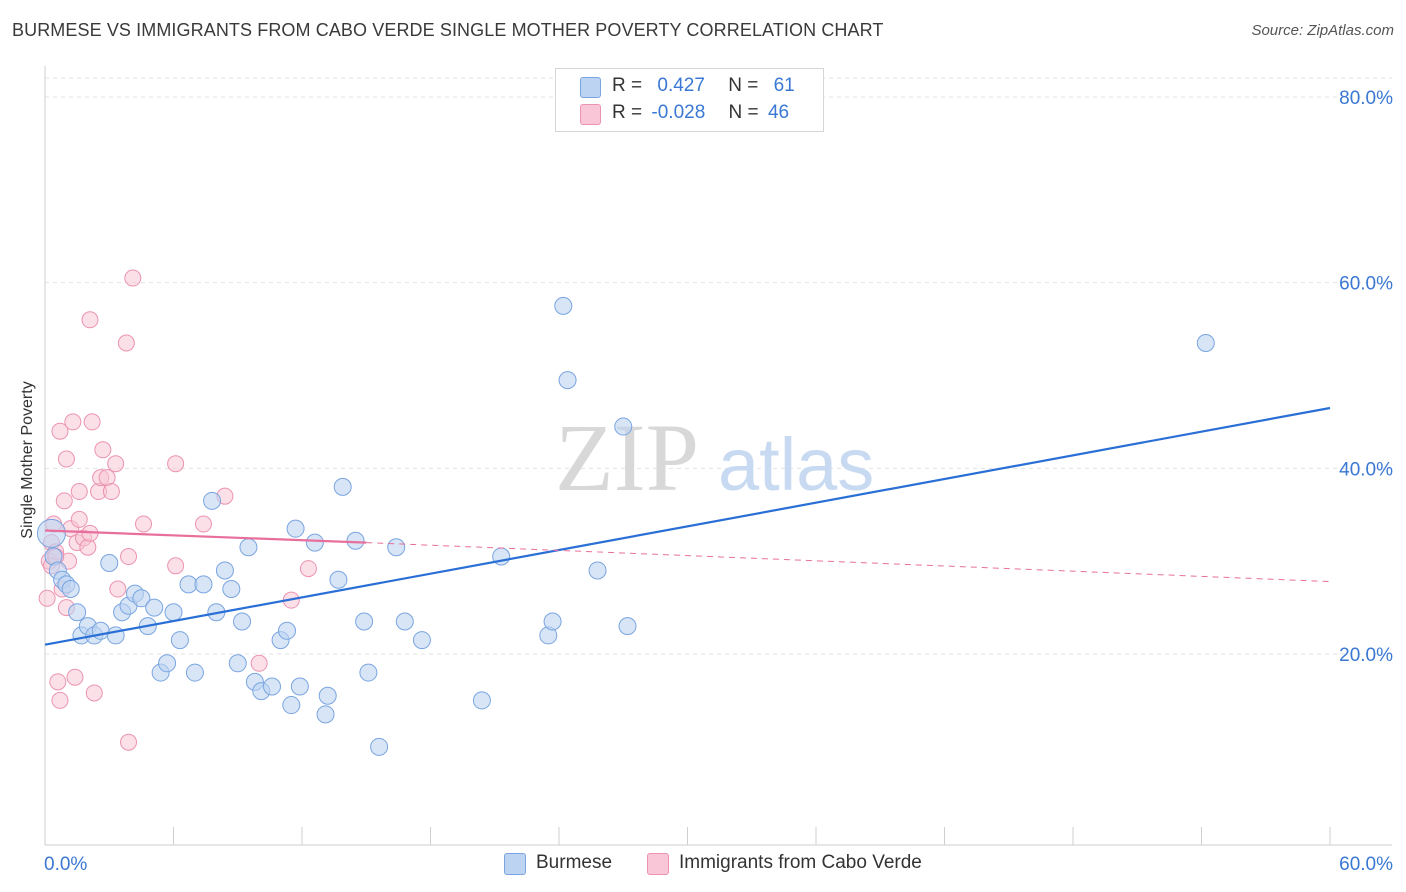 The height and width of the screenshot is (892, 1406). Describe the element at coordinates (1366, 655) in the screenshot. I see `y-tick-label: 20.0%` at that location.